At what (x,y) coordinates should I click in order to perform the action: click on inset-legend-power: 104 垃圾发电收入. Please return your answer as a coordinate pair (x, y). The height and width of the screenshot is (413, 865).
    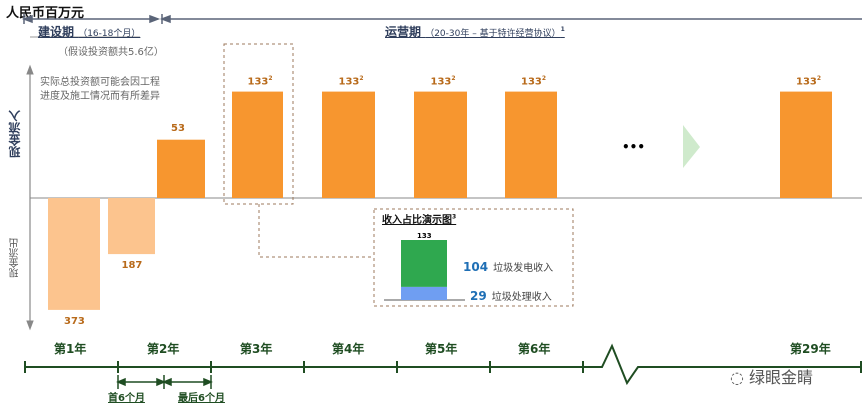
    Looking at the image, I should click on (508, 265).